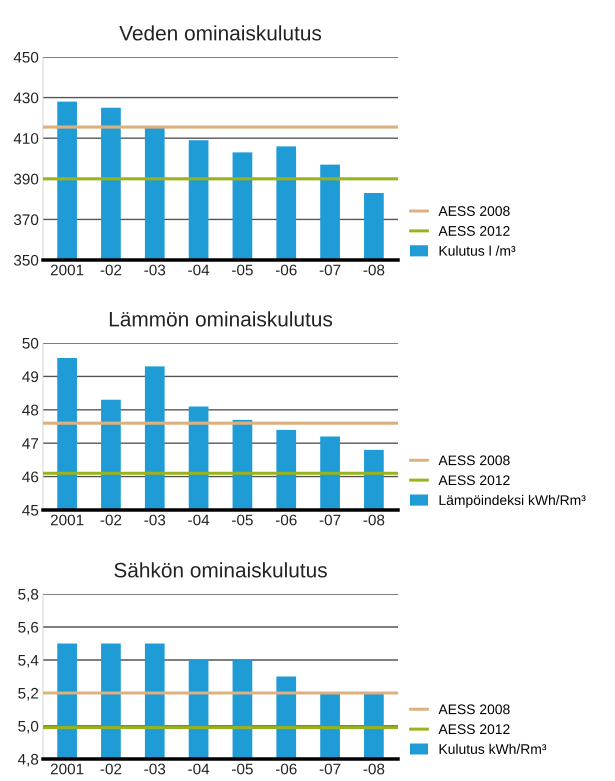 This screenshot has width=615, height=781. I want to click on y-tick-label: 370, so click(26, 220).